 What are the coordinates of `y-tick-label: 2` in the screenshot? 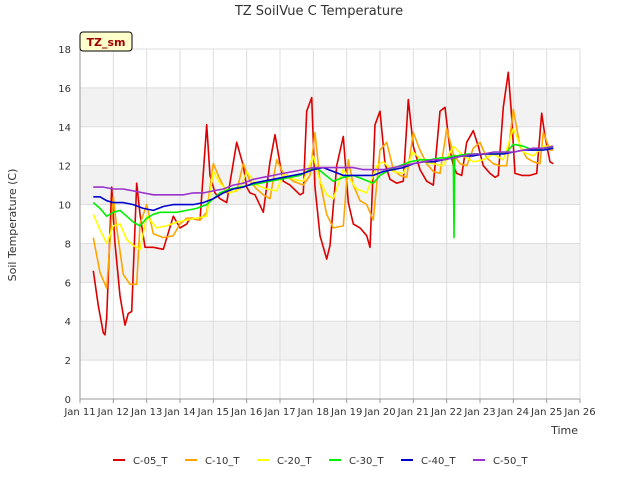 It's located at (68, 361).